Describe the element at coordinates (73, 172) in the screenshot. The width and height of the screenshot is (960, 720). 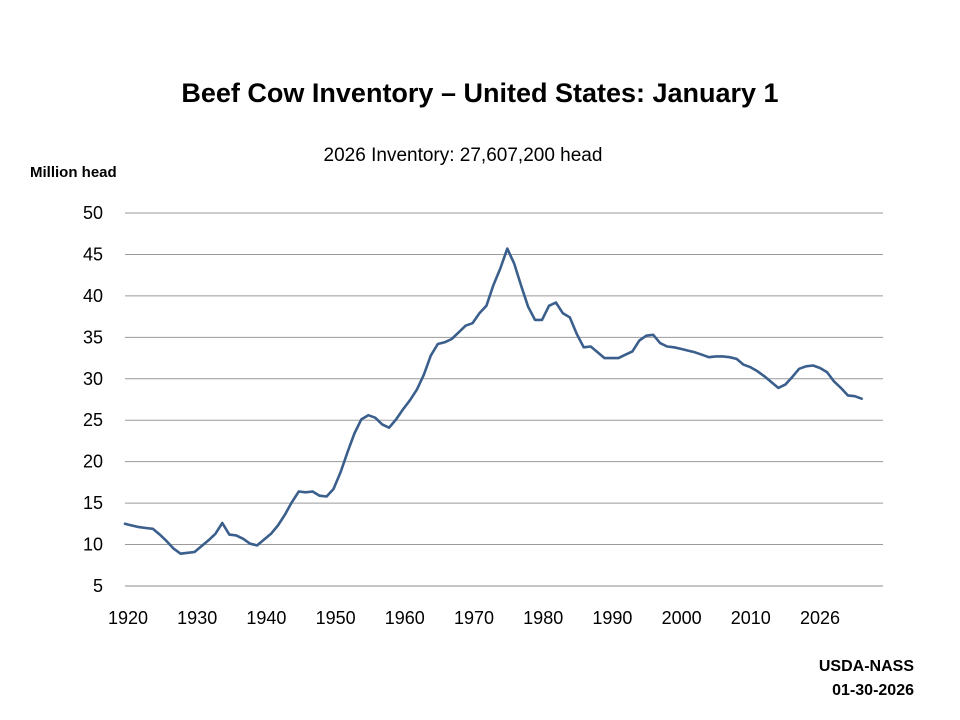
I see `y-axis-label: Million head` at that location.